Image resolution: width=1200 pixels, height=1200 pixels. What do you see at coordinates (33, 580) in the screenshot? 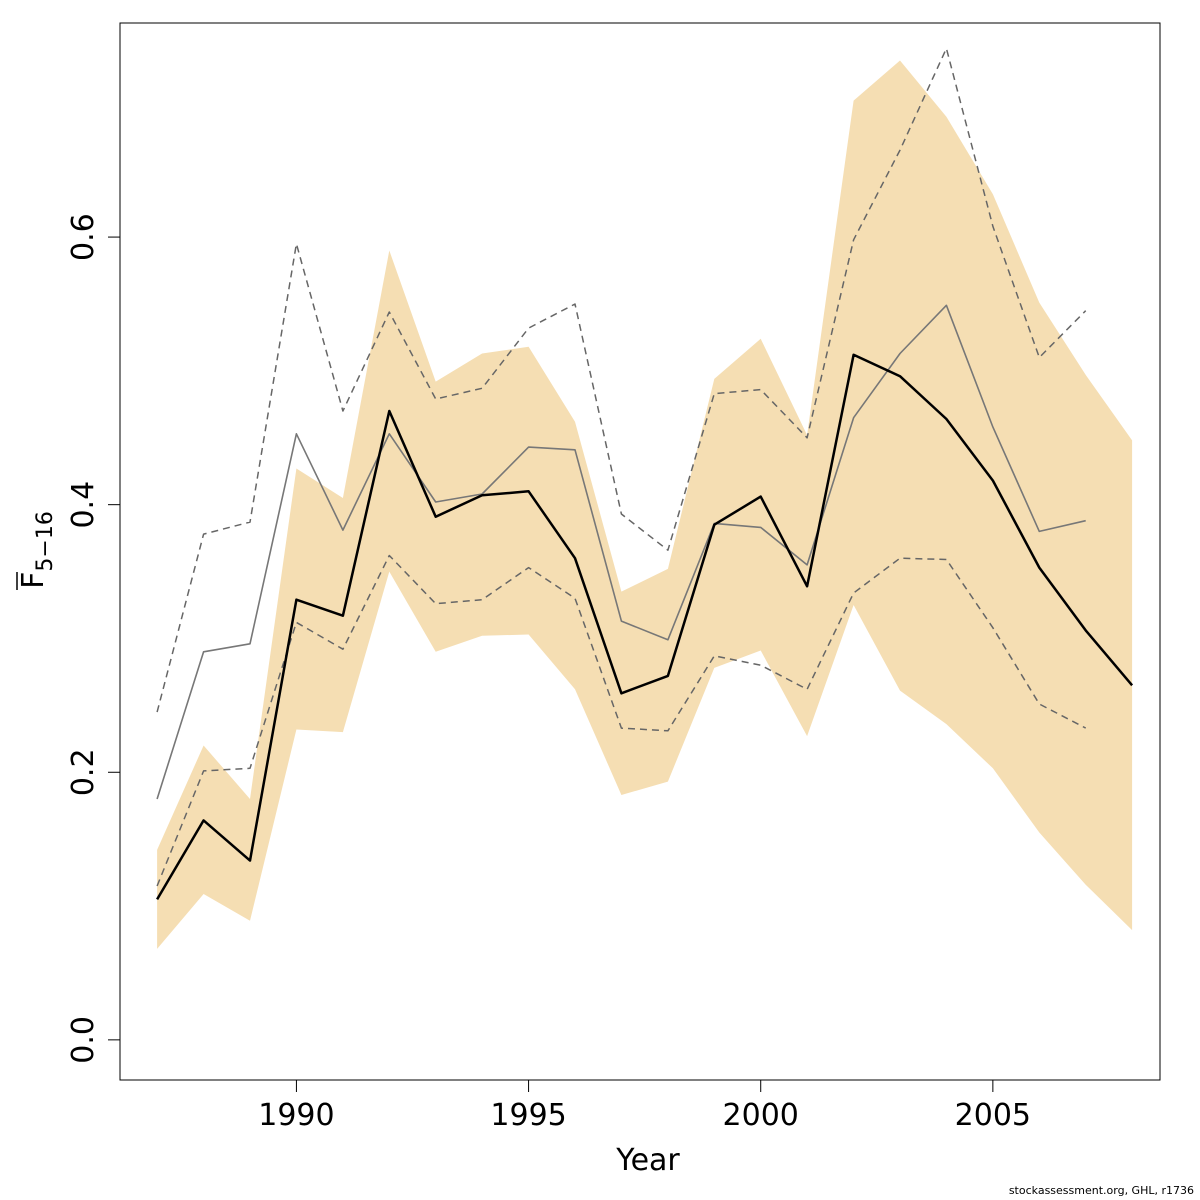
I see `y-axis-title-symbol: F` at bounding box center [33, 580].